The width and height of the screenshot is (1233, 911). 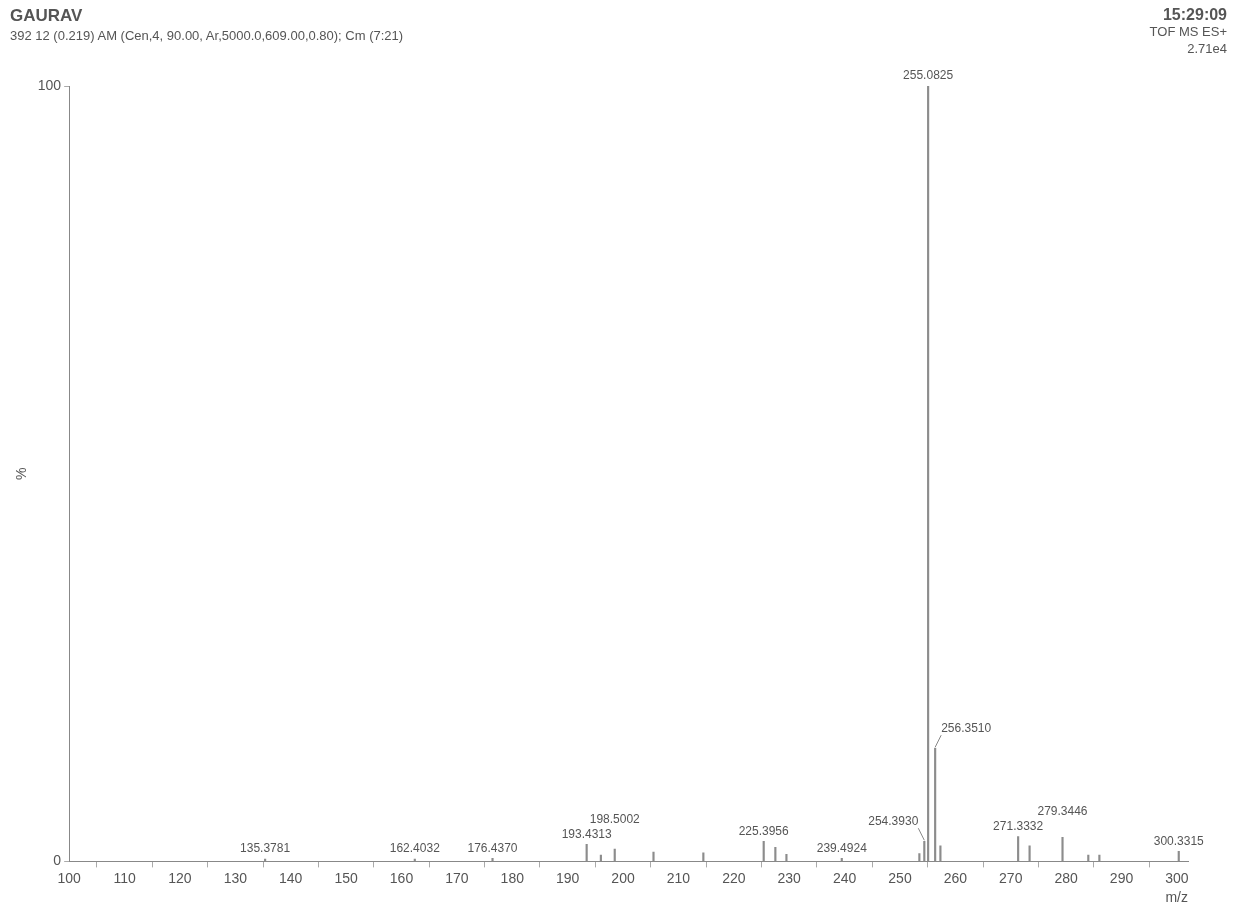 I want to click on annotation: 135.3781, so click(x=265, y=848).